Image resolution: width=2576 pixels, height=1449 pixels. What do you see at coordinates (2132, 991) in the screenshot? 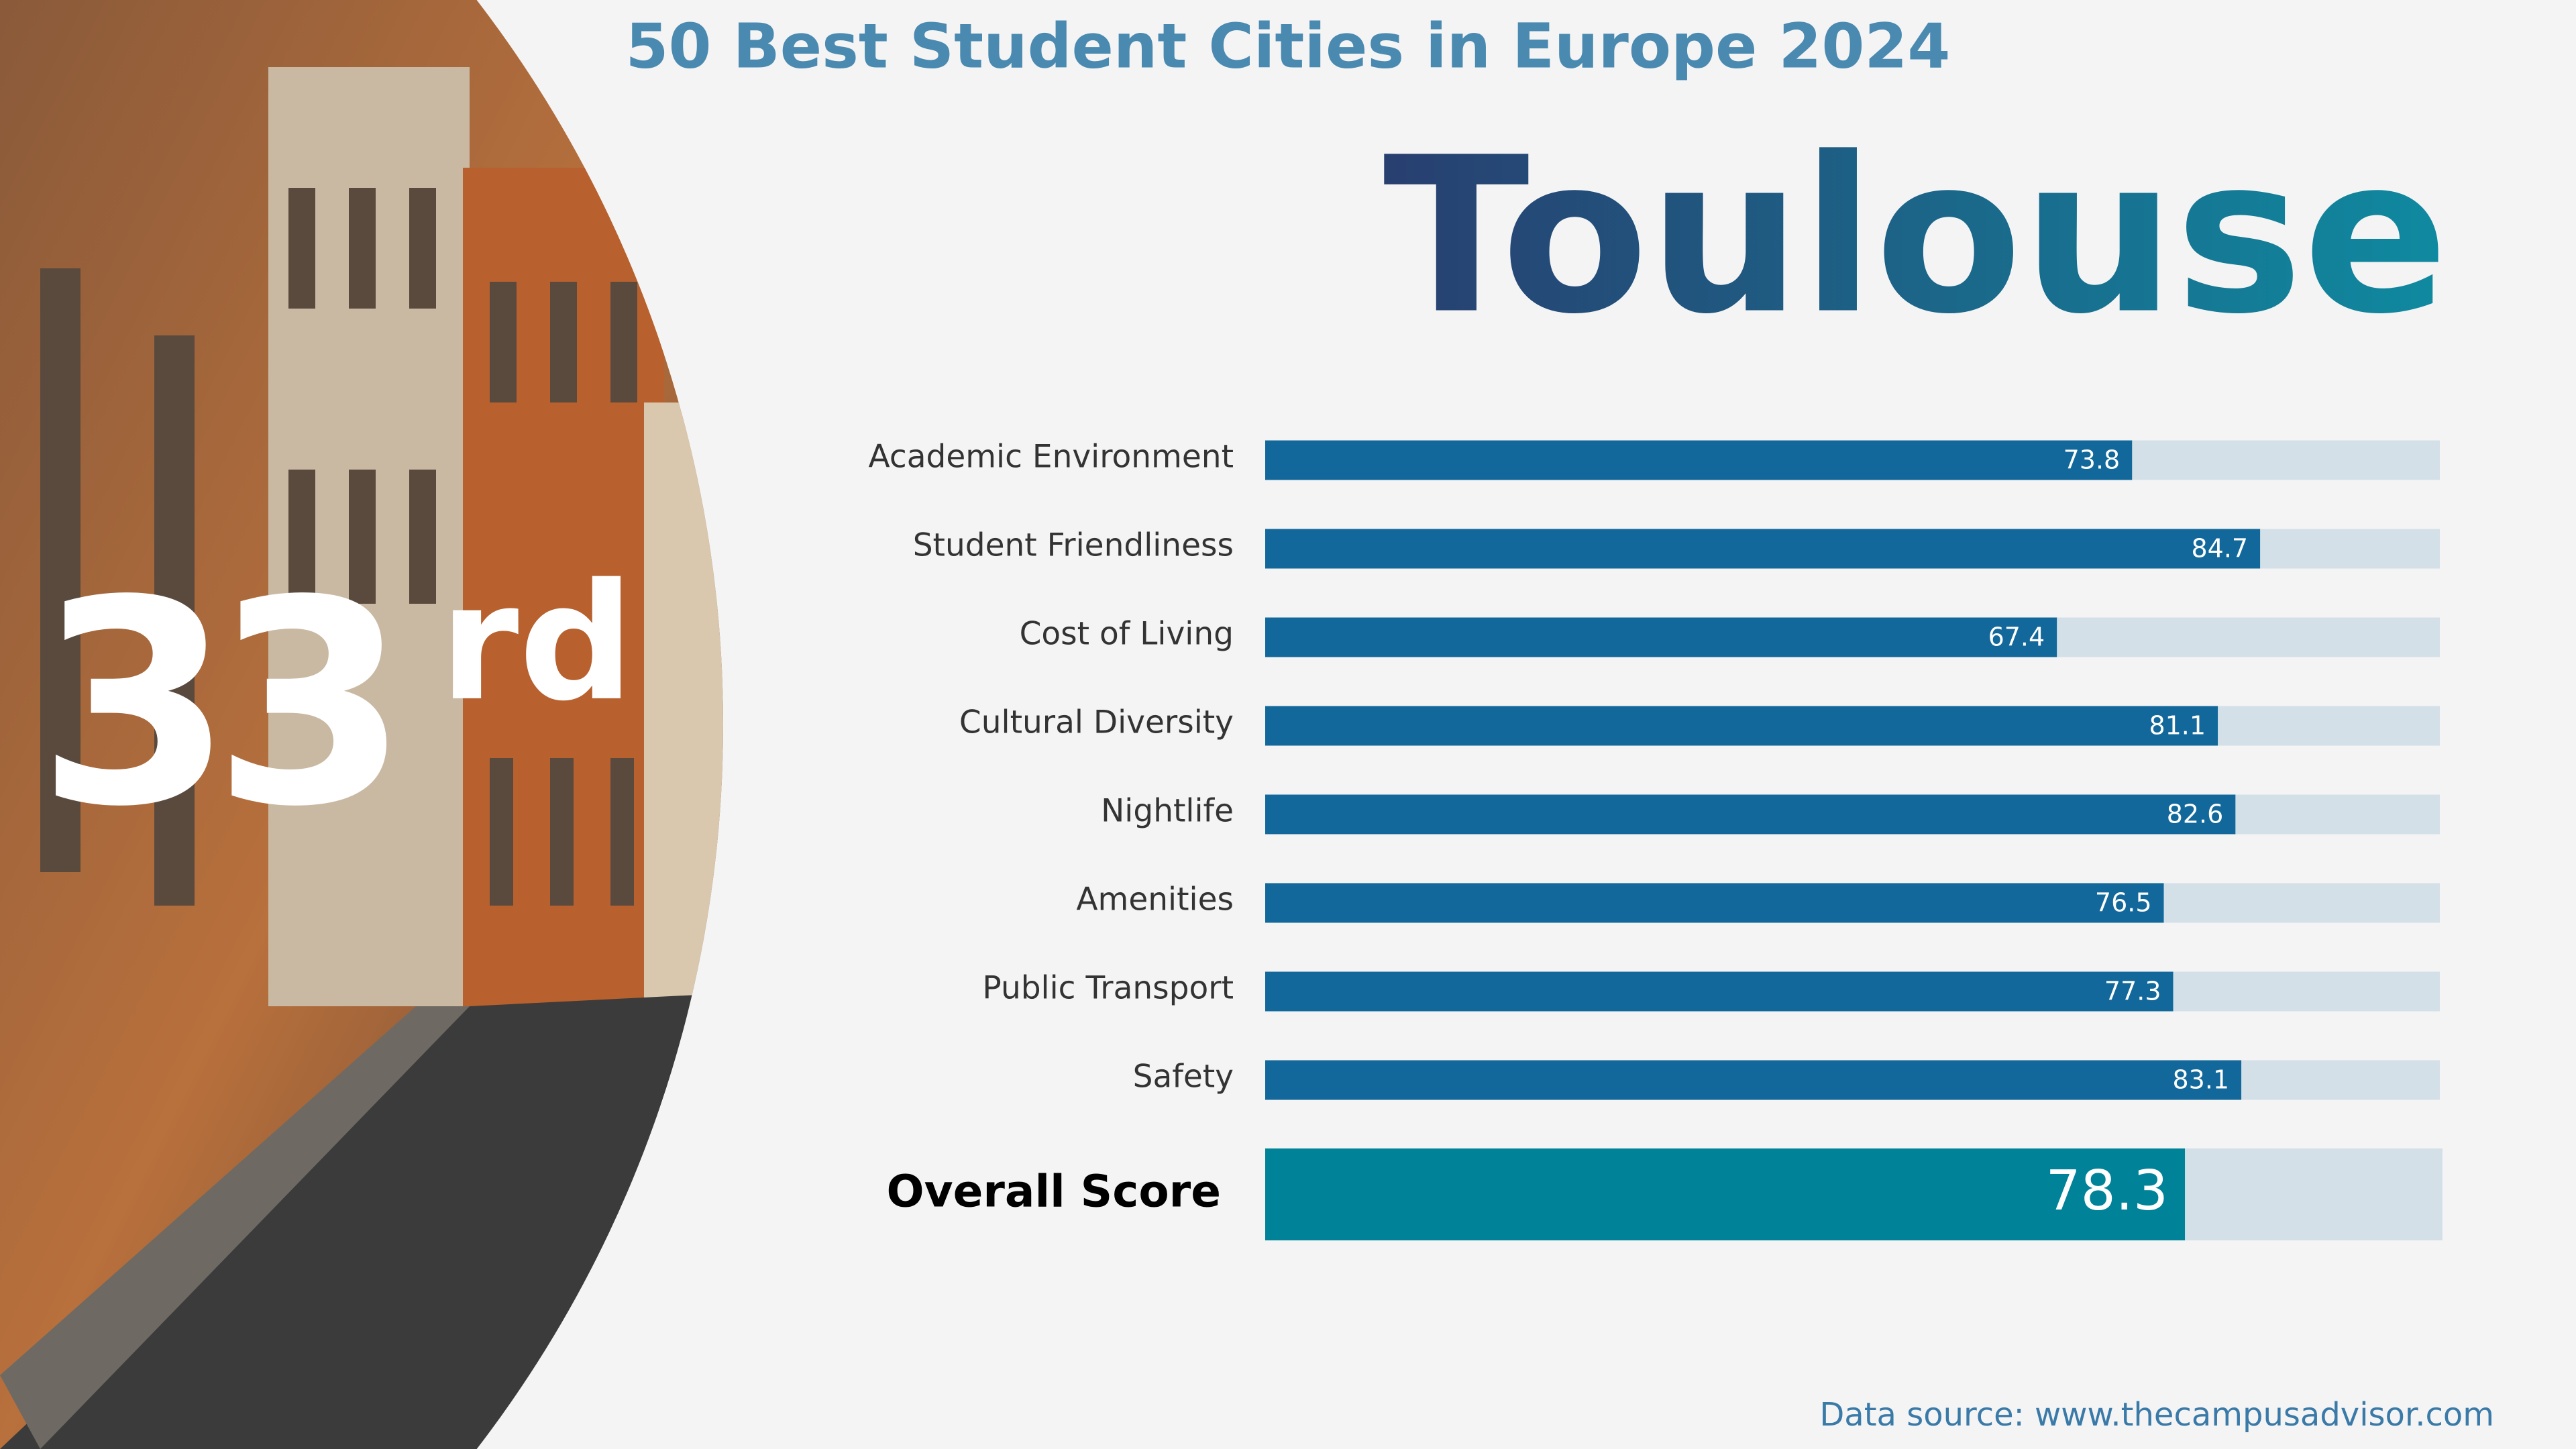
I see `value-label: 77.3` at bounding box center [2132, 991].